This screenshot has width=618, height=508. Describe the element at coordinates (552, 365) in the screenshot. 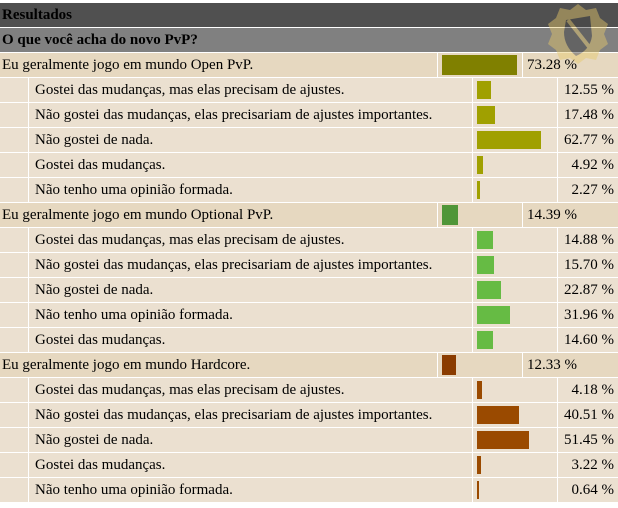

I see `group-percent: 12.33 %` at that location.